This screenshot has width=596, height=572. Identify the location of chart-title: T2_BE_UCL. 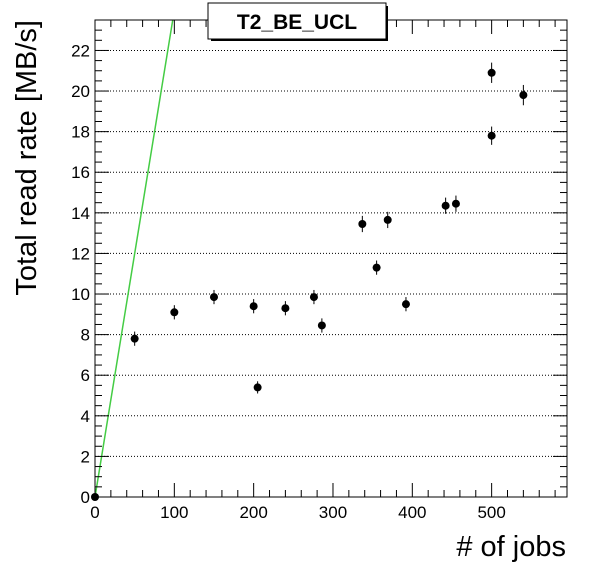
(297, 22).